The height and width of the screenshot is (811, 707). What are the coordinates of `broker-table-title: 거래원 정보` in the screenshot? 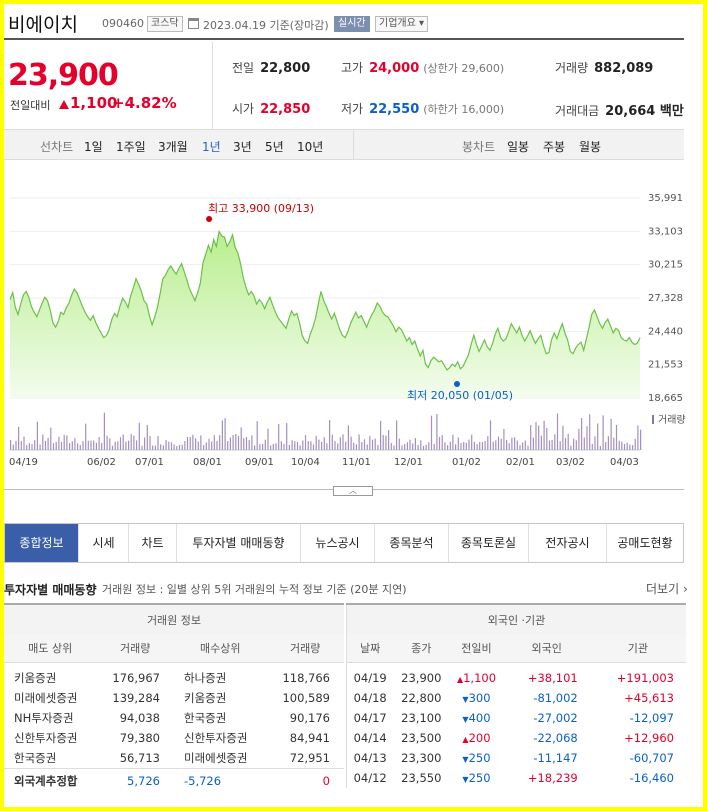 It's located at (174, 618).